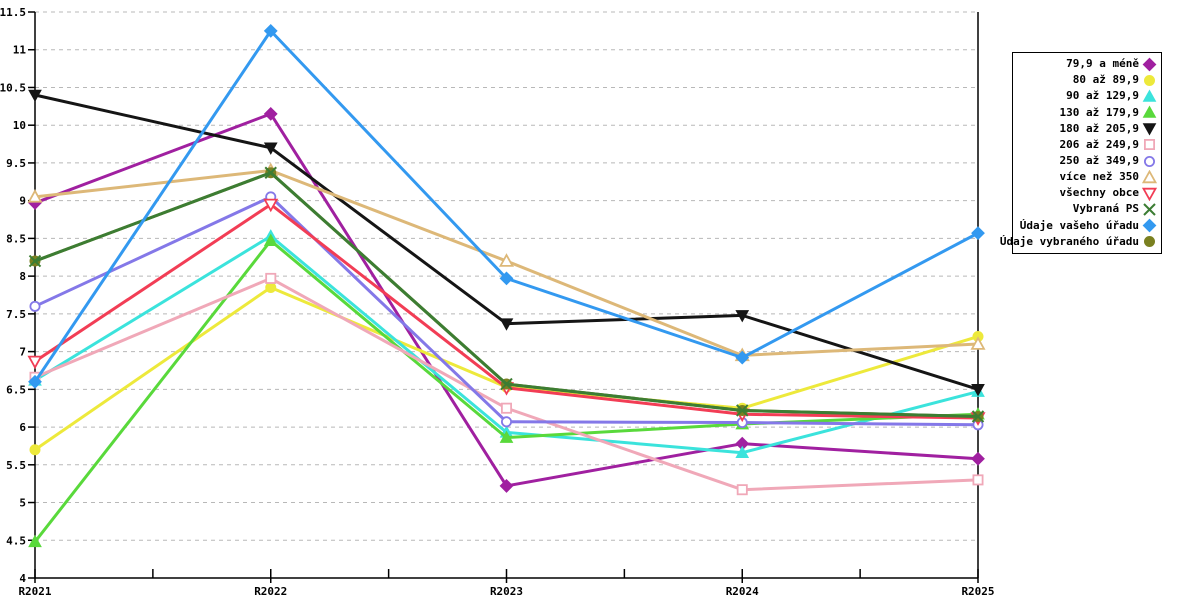 Image resolution: width=1200 pixels, height=600 pixels. Describe the element at coordinates (13, 87) in the screenshot. I see `y-axis-tick-label: 10.5` at that location.